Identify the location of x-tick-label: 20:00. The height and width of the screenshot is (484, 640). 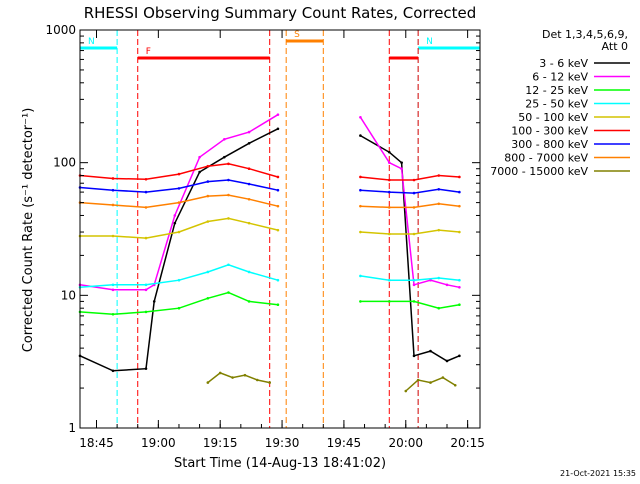
(405, 443).